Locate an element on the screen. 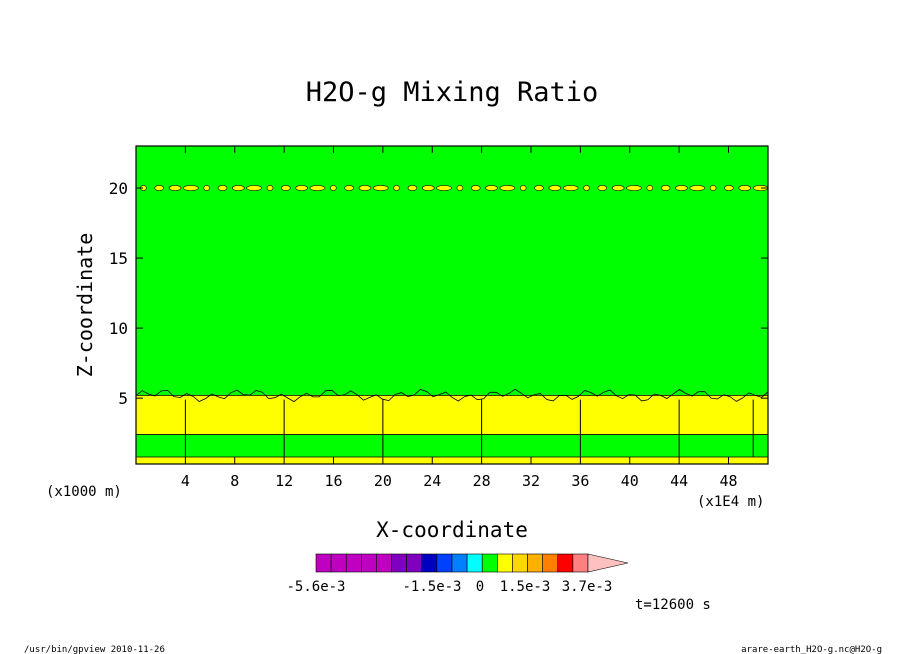  x-tick-label: 40 is located at coordinates (630, 481).